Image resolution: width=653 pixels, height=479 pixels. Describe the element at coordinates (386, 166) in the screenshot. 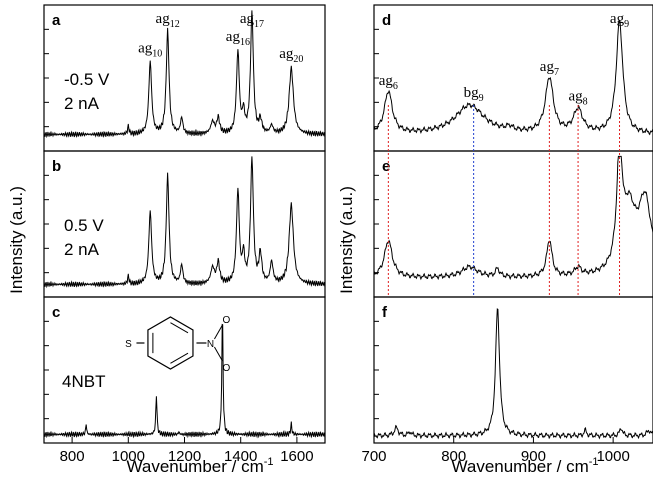

I see `panel-letter-e: e` at that location.